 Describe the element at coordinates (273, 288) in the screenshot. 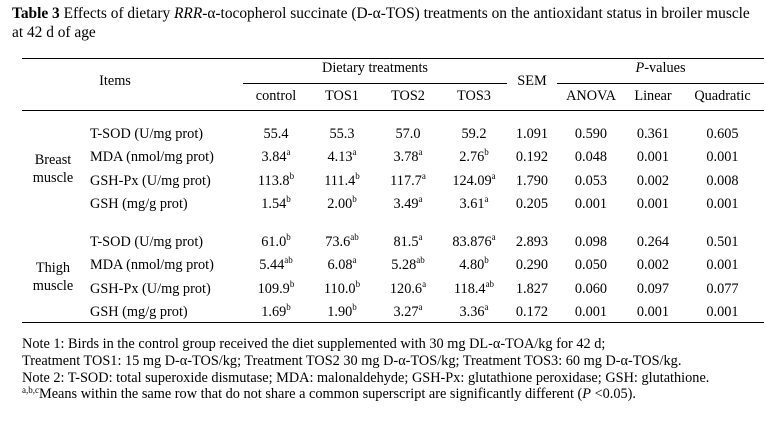

I see `value-number: 109.9` at that location.